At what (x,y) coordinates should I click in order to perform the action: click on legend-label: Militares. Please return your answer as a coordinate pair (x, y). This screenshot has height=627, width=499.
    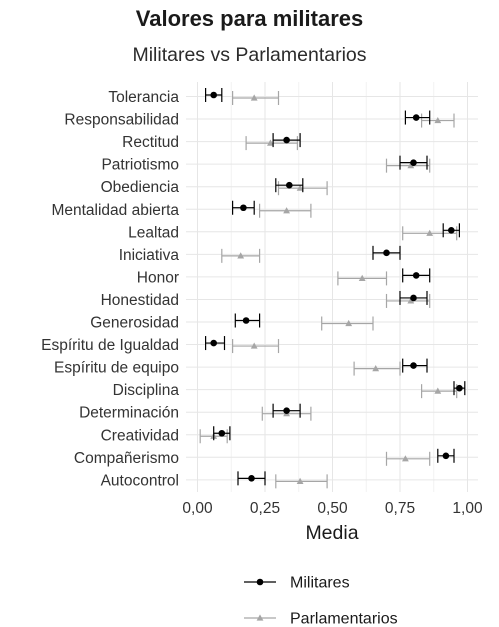
    Looking at the image, I should click on (320, 583).